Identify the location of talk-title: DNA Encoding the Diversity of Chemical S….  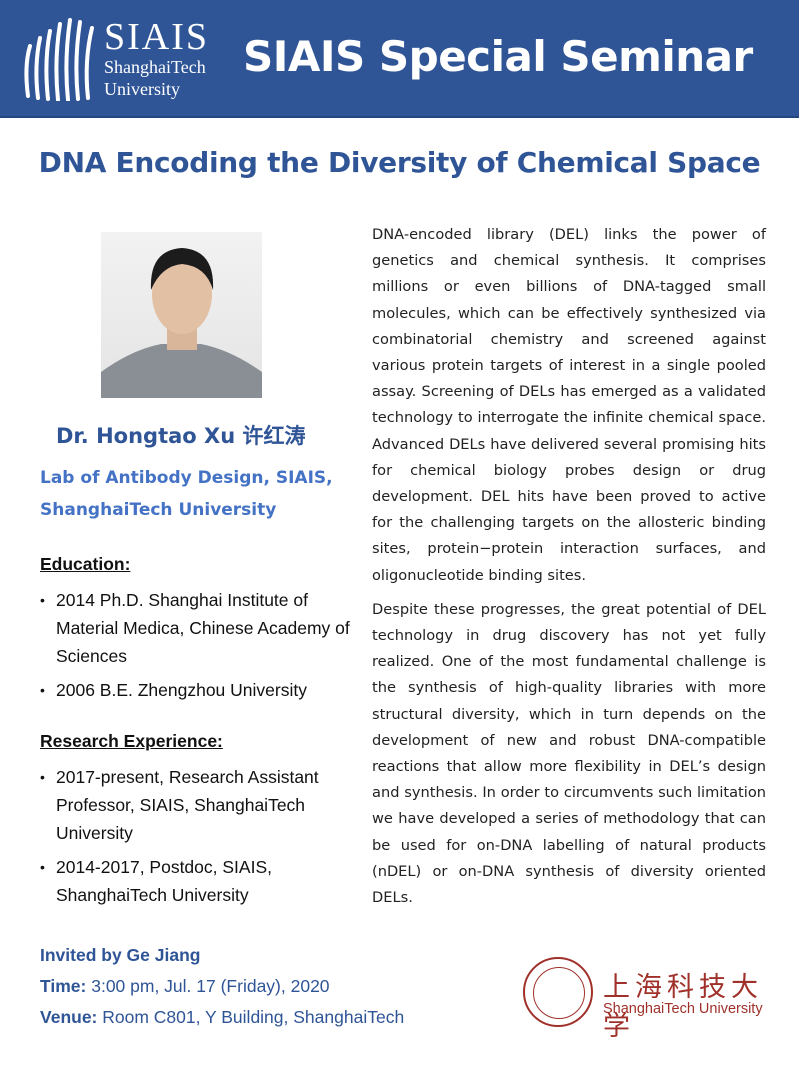
(399, 162).